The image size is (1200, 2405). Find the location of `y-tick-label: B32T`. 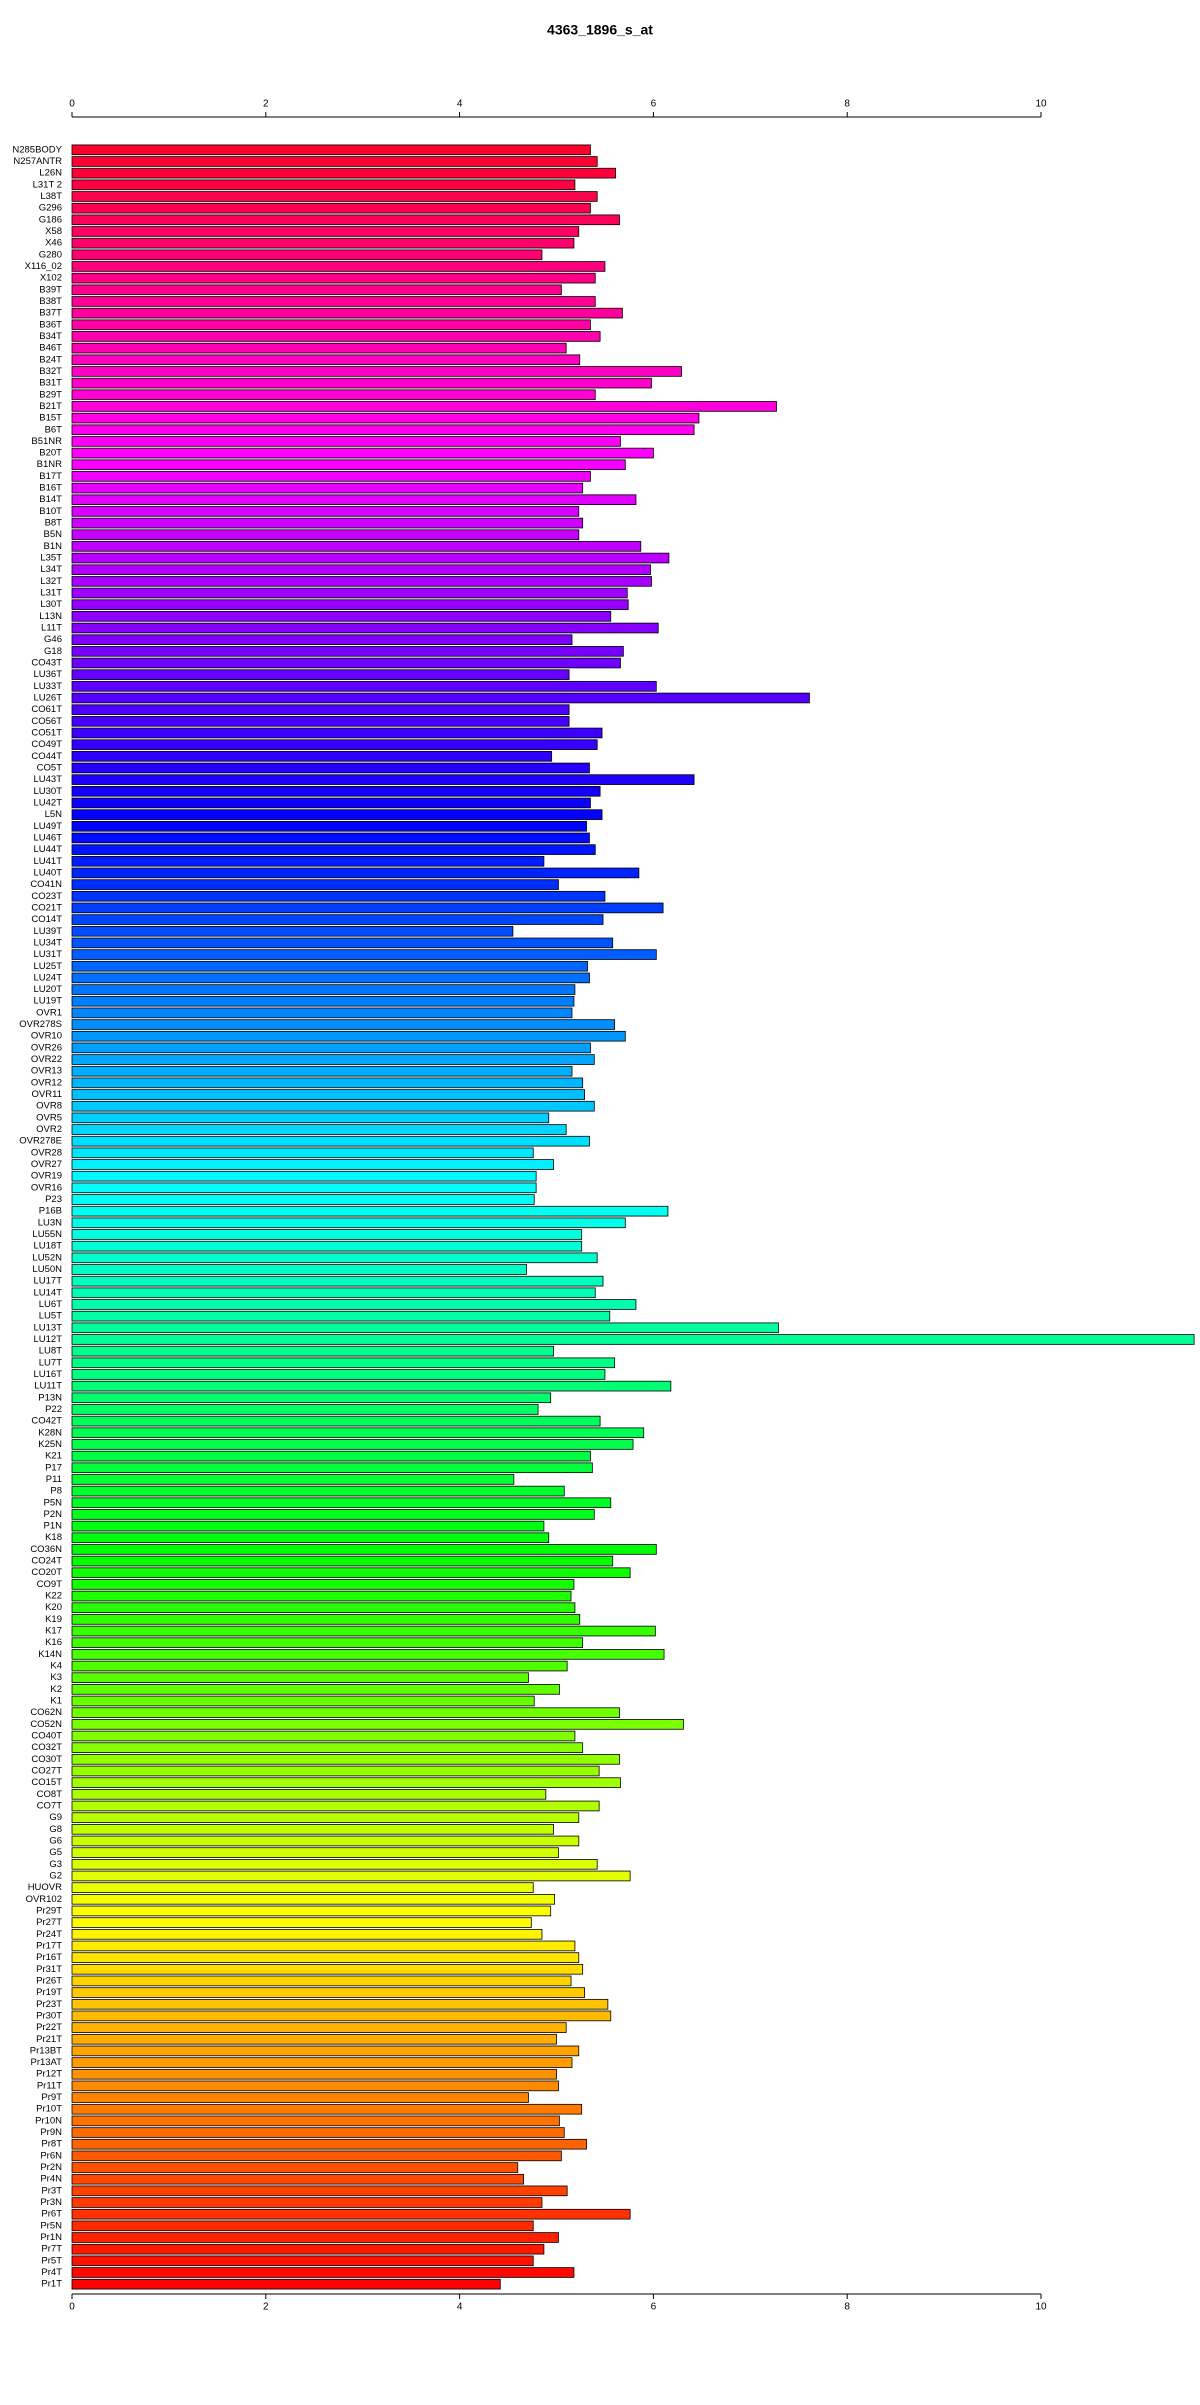

y-tick-label: B32T is located at coordinates (50, 371).